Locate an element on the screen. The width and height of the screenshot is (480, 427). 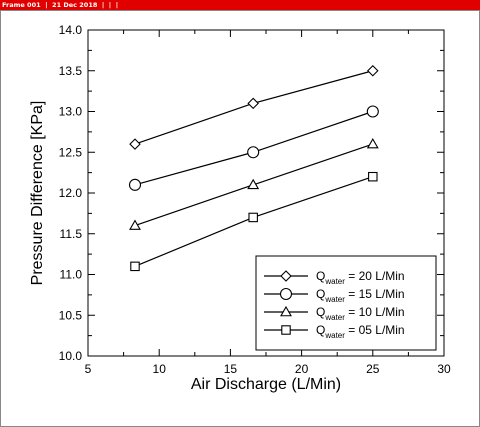
x-tick-label: 5 is located at coordinates (88, 369).